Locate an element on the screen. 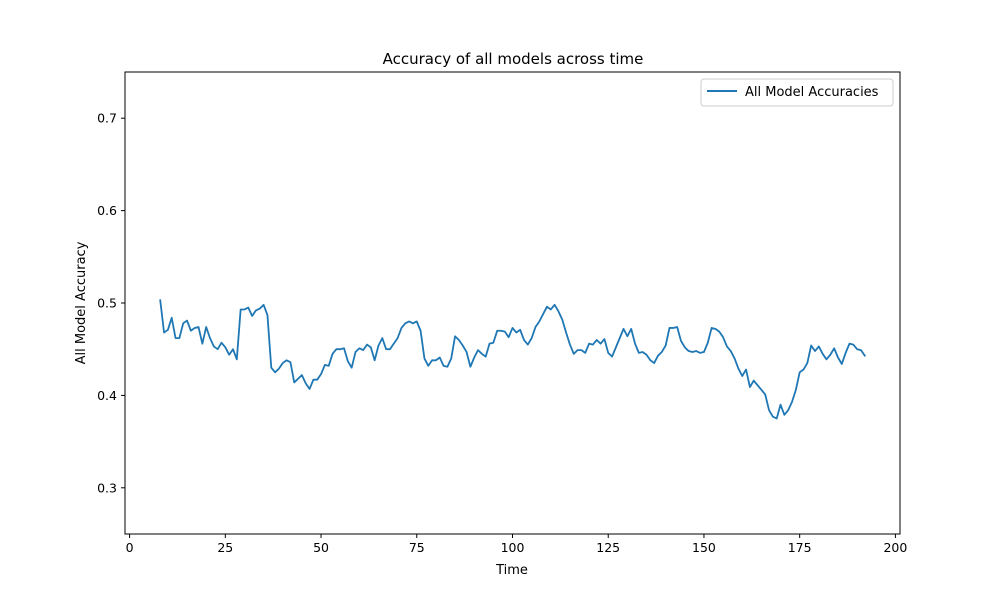 The height and width of the screenshot is (600, 1000). x-tick-label: 75 is located at coordinates (417, 547).